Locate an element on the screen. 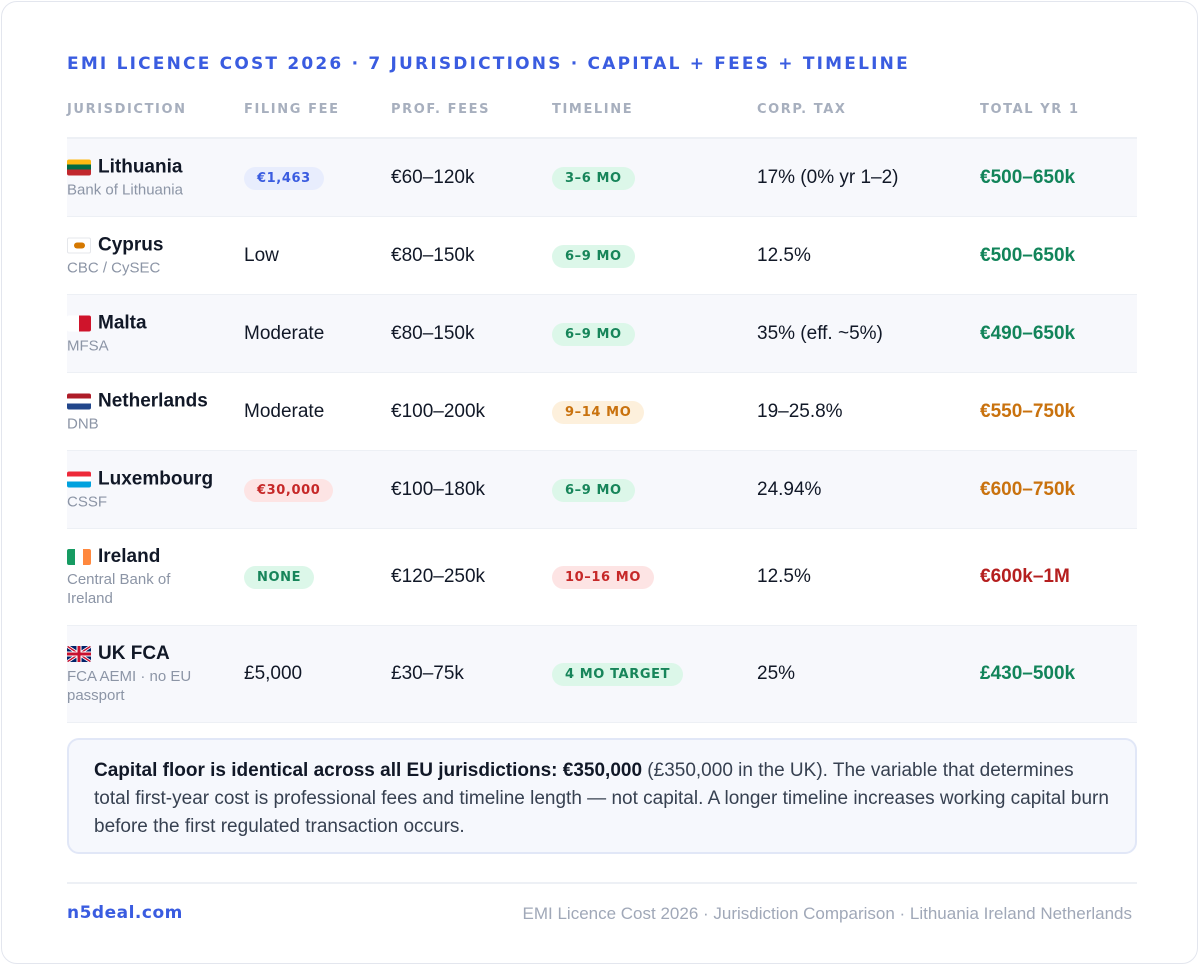 Image resolution: width=1200 pixels, height=967 pixels. column-header-prof-fees: PROF. FEES is located at coordinates (441, 109).